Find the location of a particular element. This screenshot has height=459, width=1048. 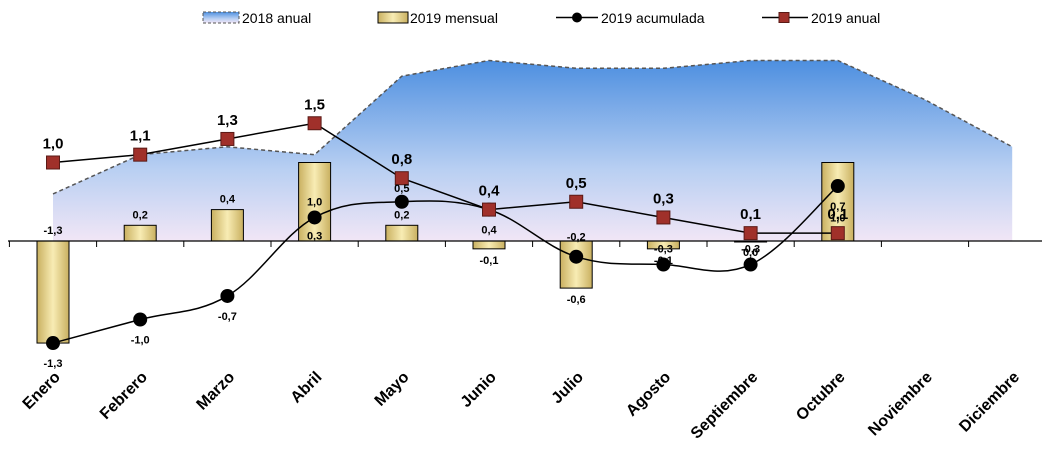

bar-febrero is located at coordinates (140, 233).